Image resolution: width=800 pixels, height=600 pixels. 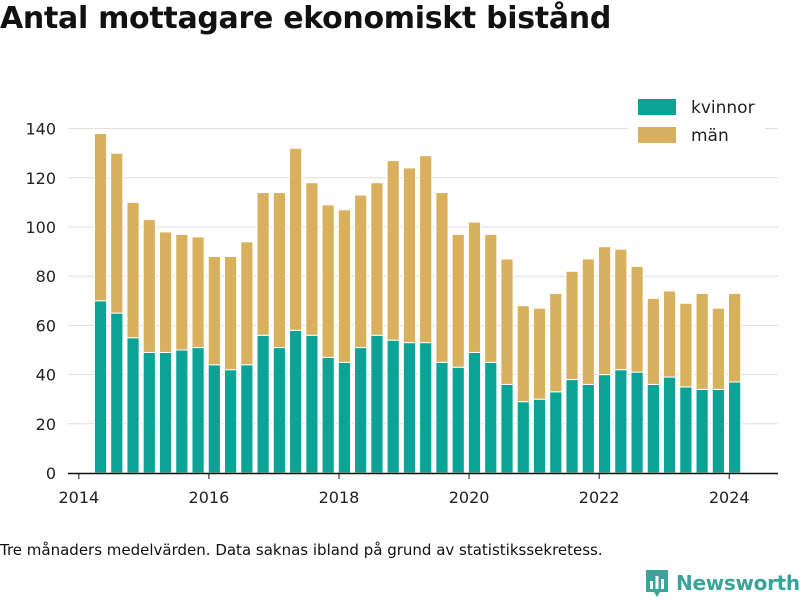 I want to click on y-tick-label: 120, so click(x=40, y=178).